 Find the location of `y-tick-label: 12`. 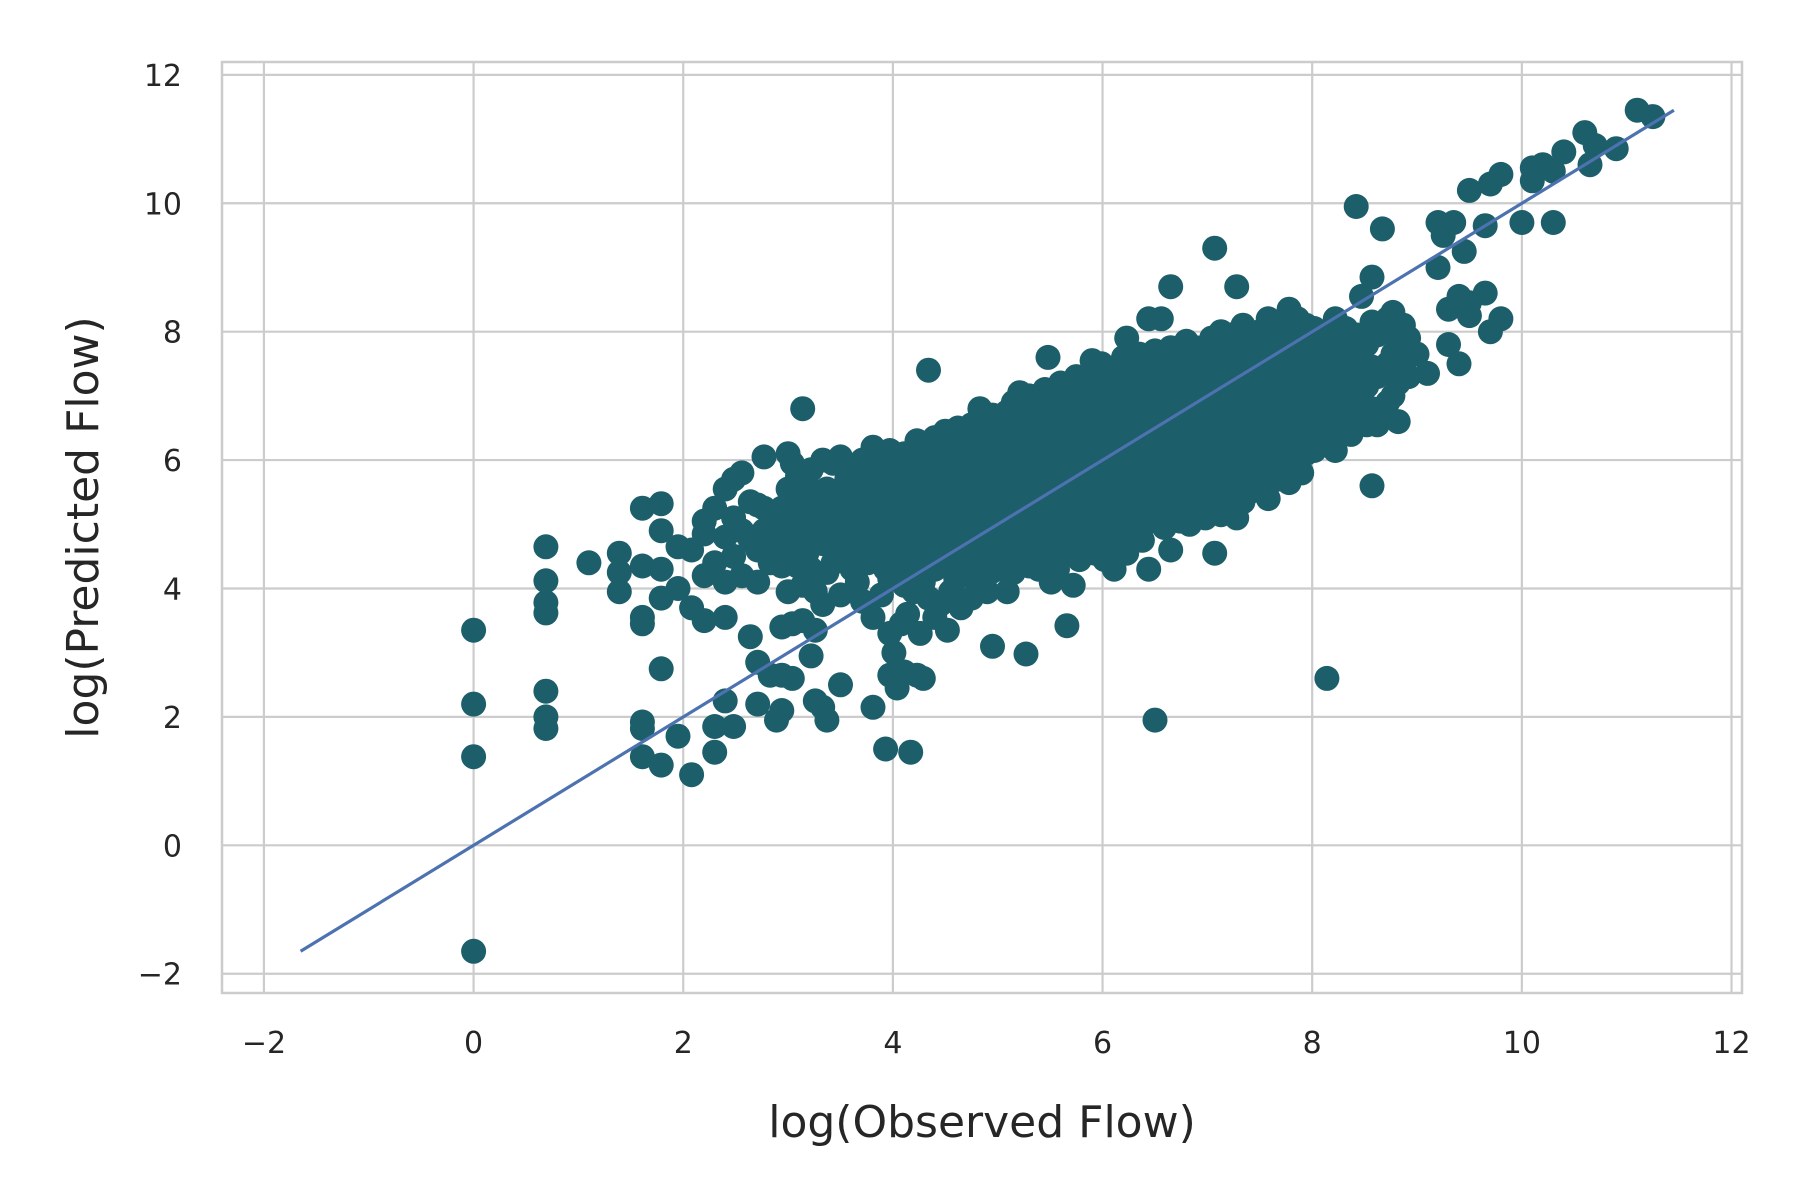

y-tick-label: 12 is located at coordinates (163, 76).